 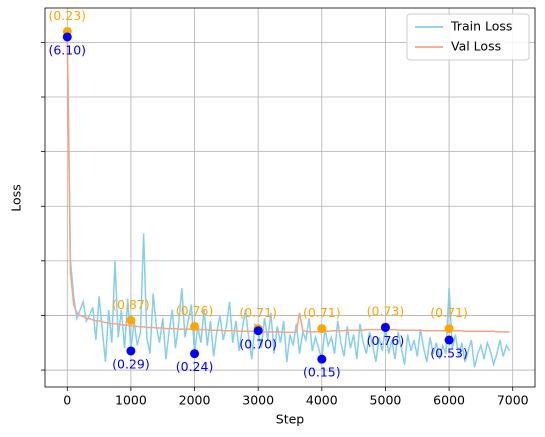 What do you see at coordinates (67, 400) in the screenshot?
I see `x-tick-label: 0` at bounding box center [67, 400].